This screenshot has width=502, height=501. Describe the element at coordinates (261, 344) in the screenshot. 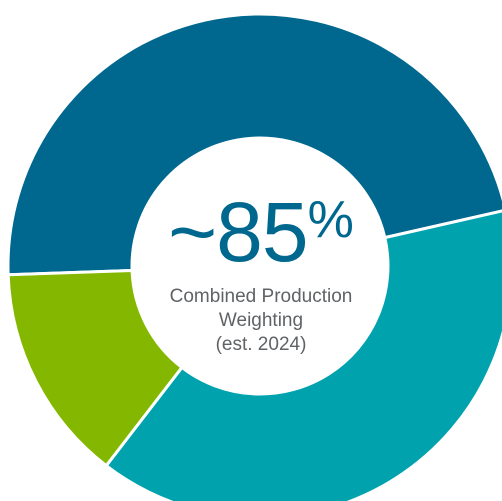

I see `center-caption-line-3: (est. 2024)` at that location.